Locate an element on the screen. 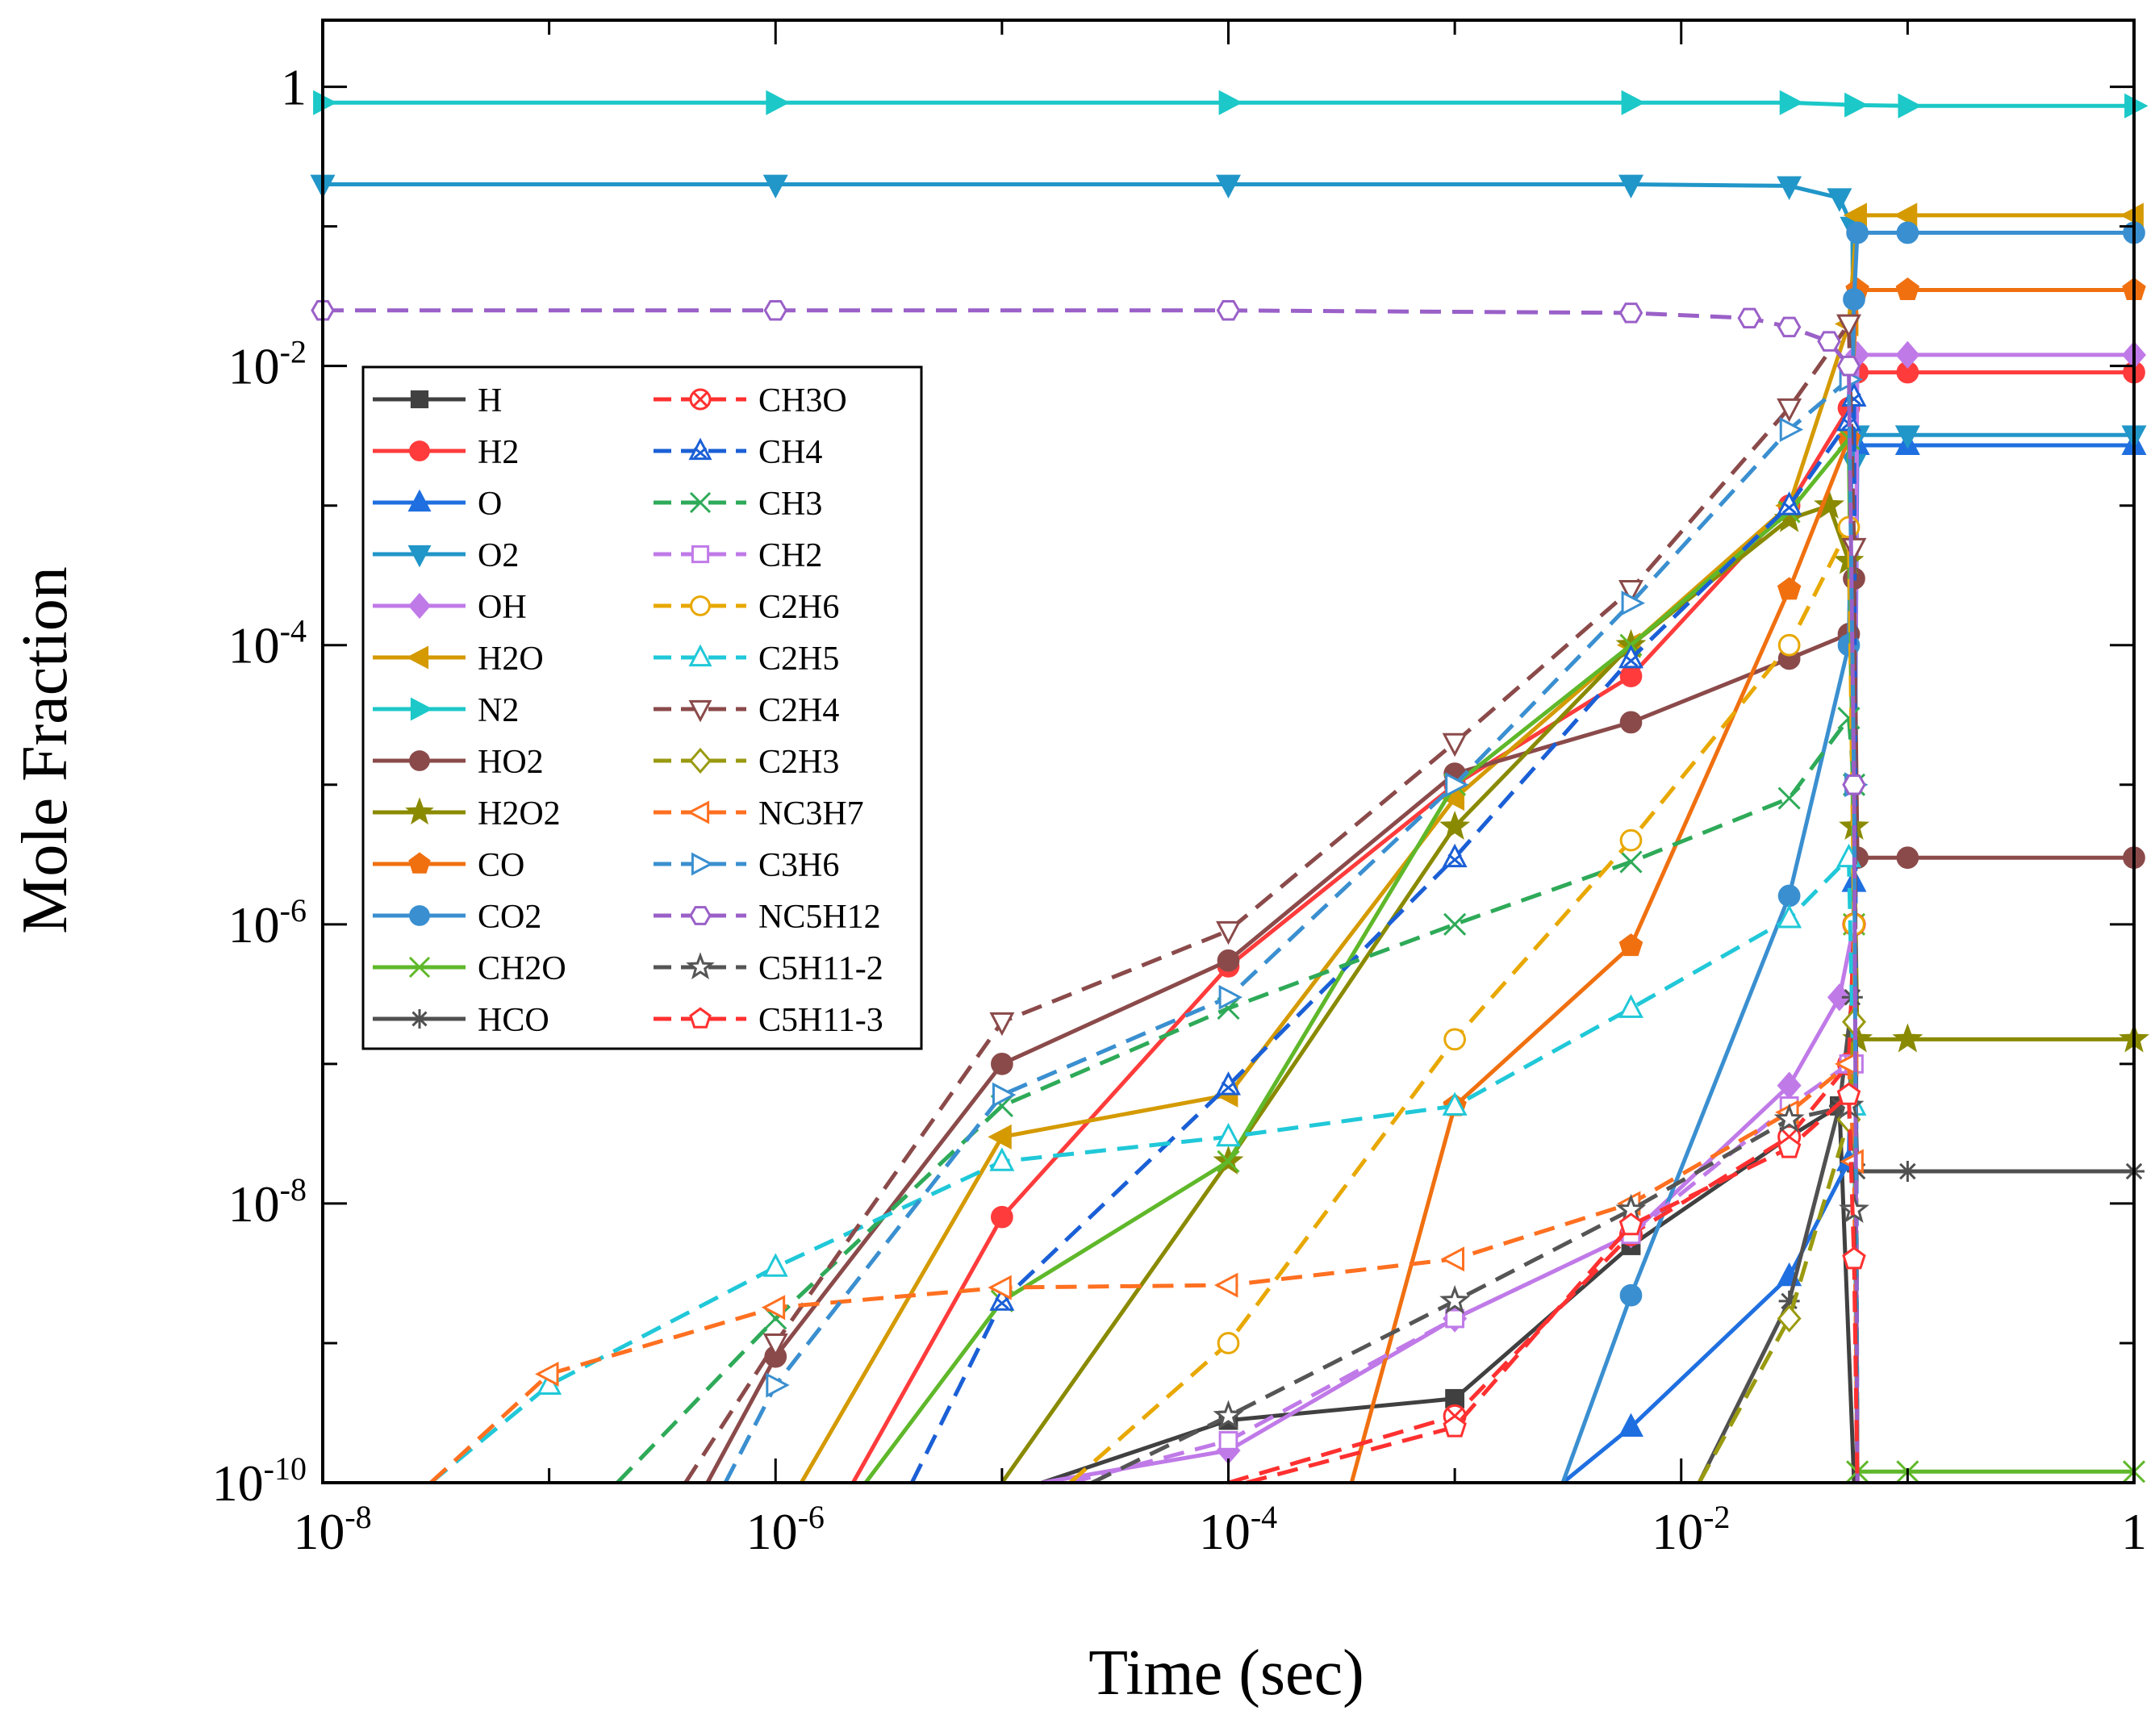 Image resolution: width=2155 pixels, height=1736 pixels. legend-item-ch3o: CH3O is located at coordinates (750, 400).